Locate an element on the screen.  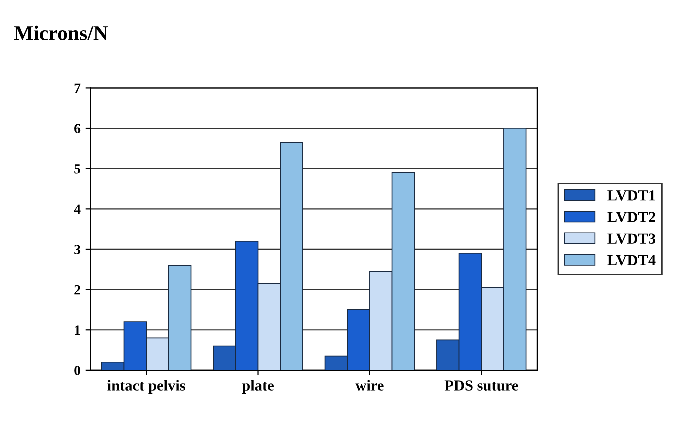
x-tick-label: intact pelvis is located at coordinates (147, 387).